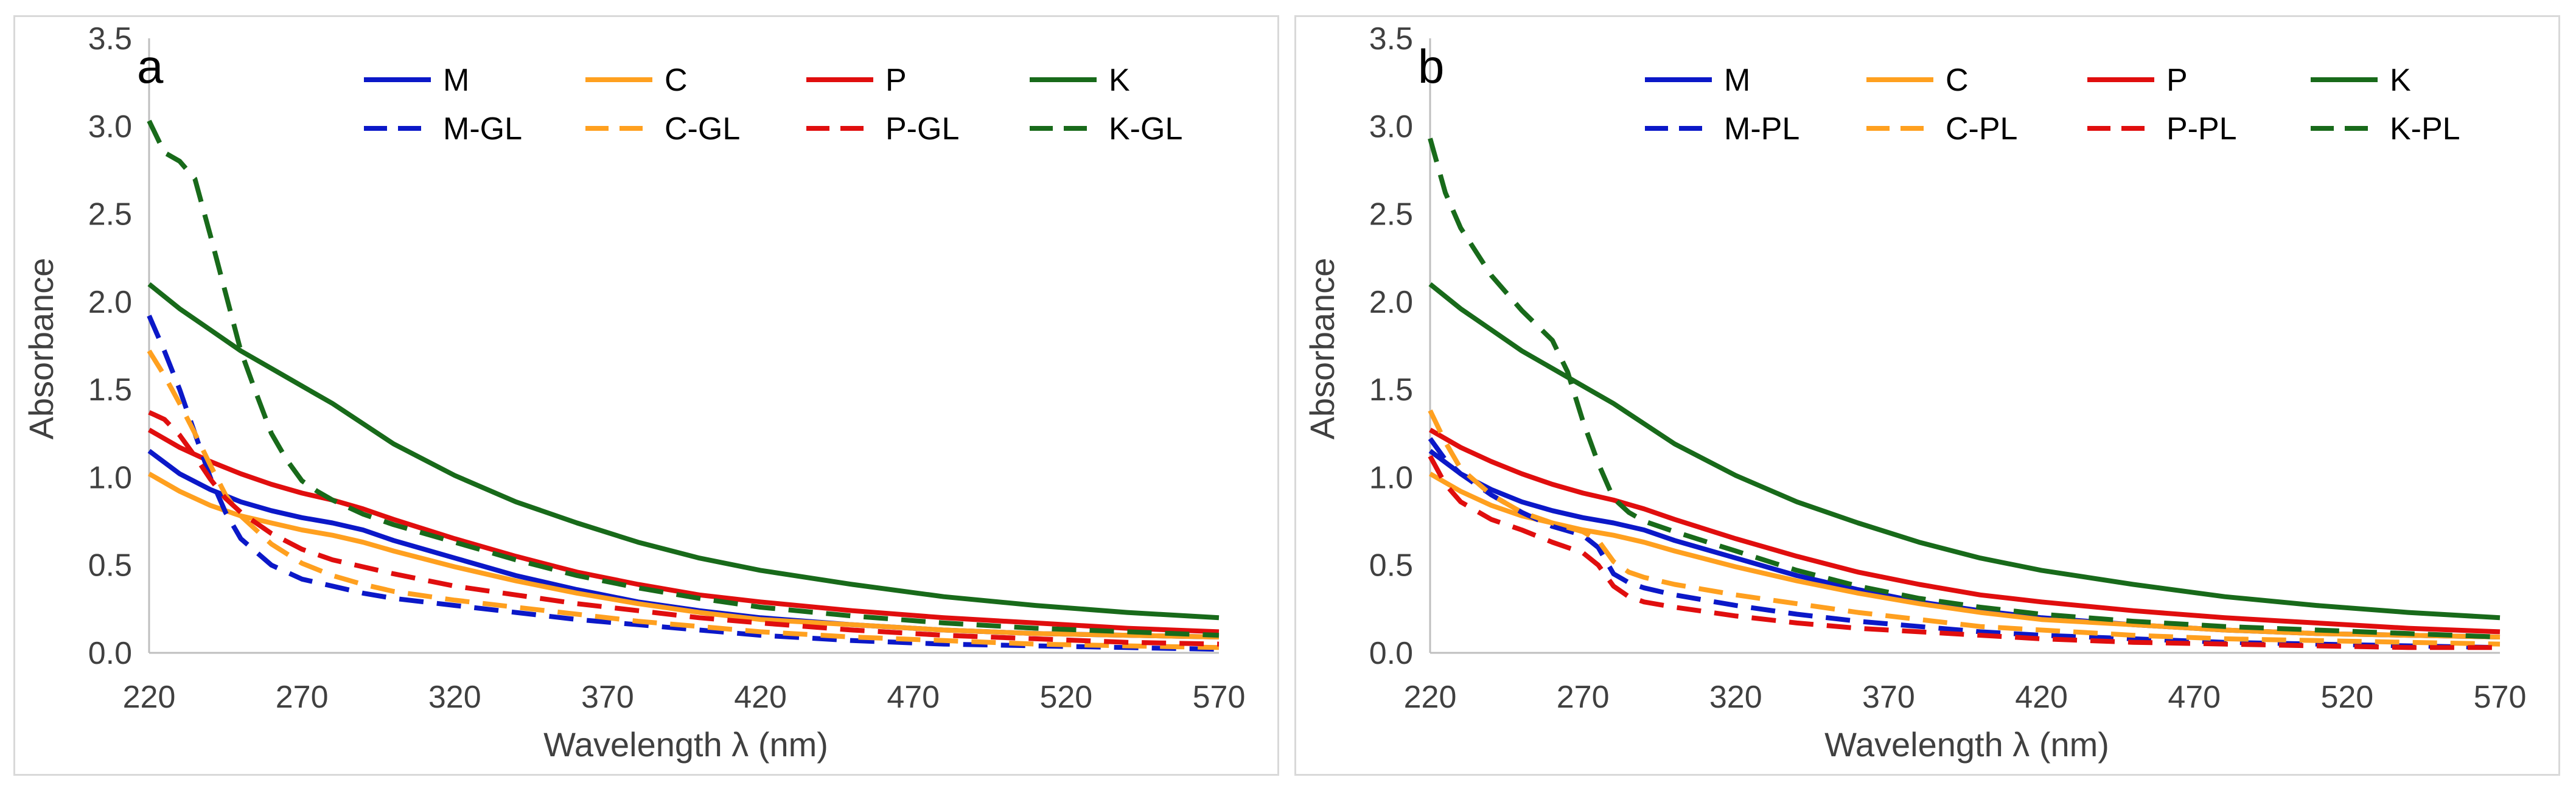 The height and width of the screenshot is (794, 2576). I want to click on legend-label-m-pl: M-PL, so click(1761, 129).